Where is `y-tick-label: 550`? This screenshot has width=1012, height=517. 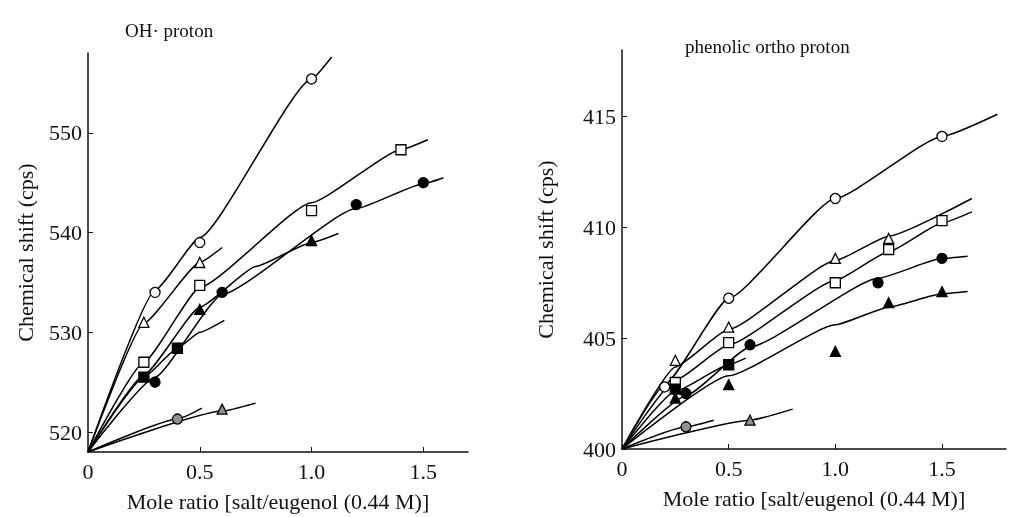 y-tick-label: 550 is located at coordinates (65, 133).